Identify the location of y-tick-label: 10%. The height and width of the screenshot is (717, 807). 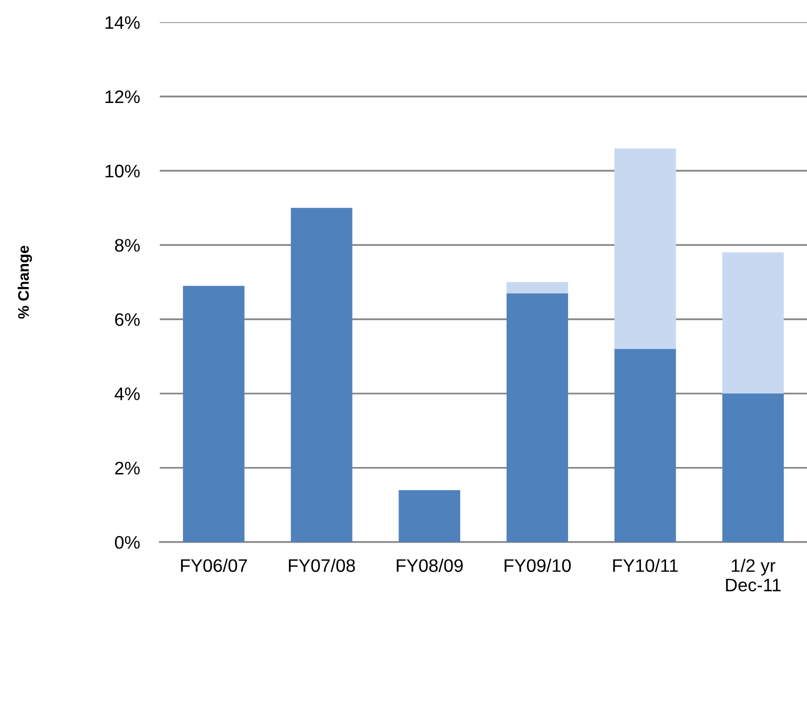
(123, 171).